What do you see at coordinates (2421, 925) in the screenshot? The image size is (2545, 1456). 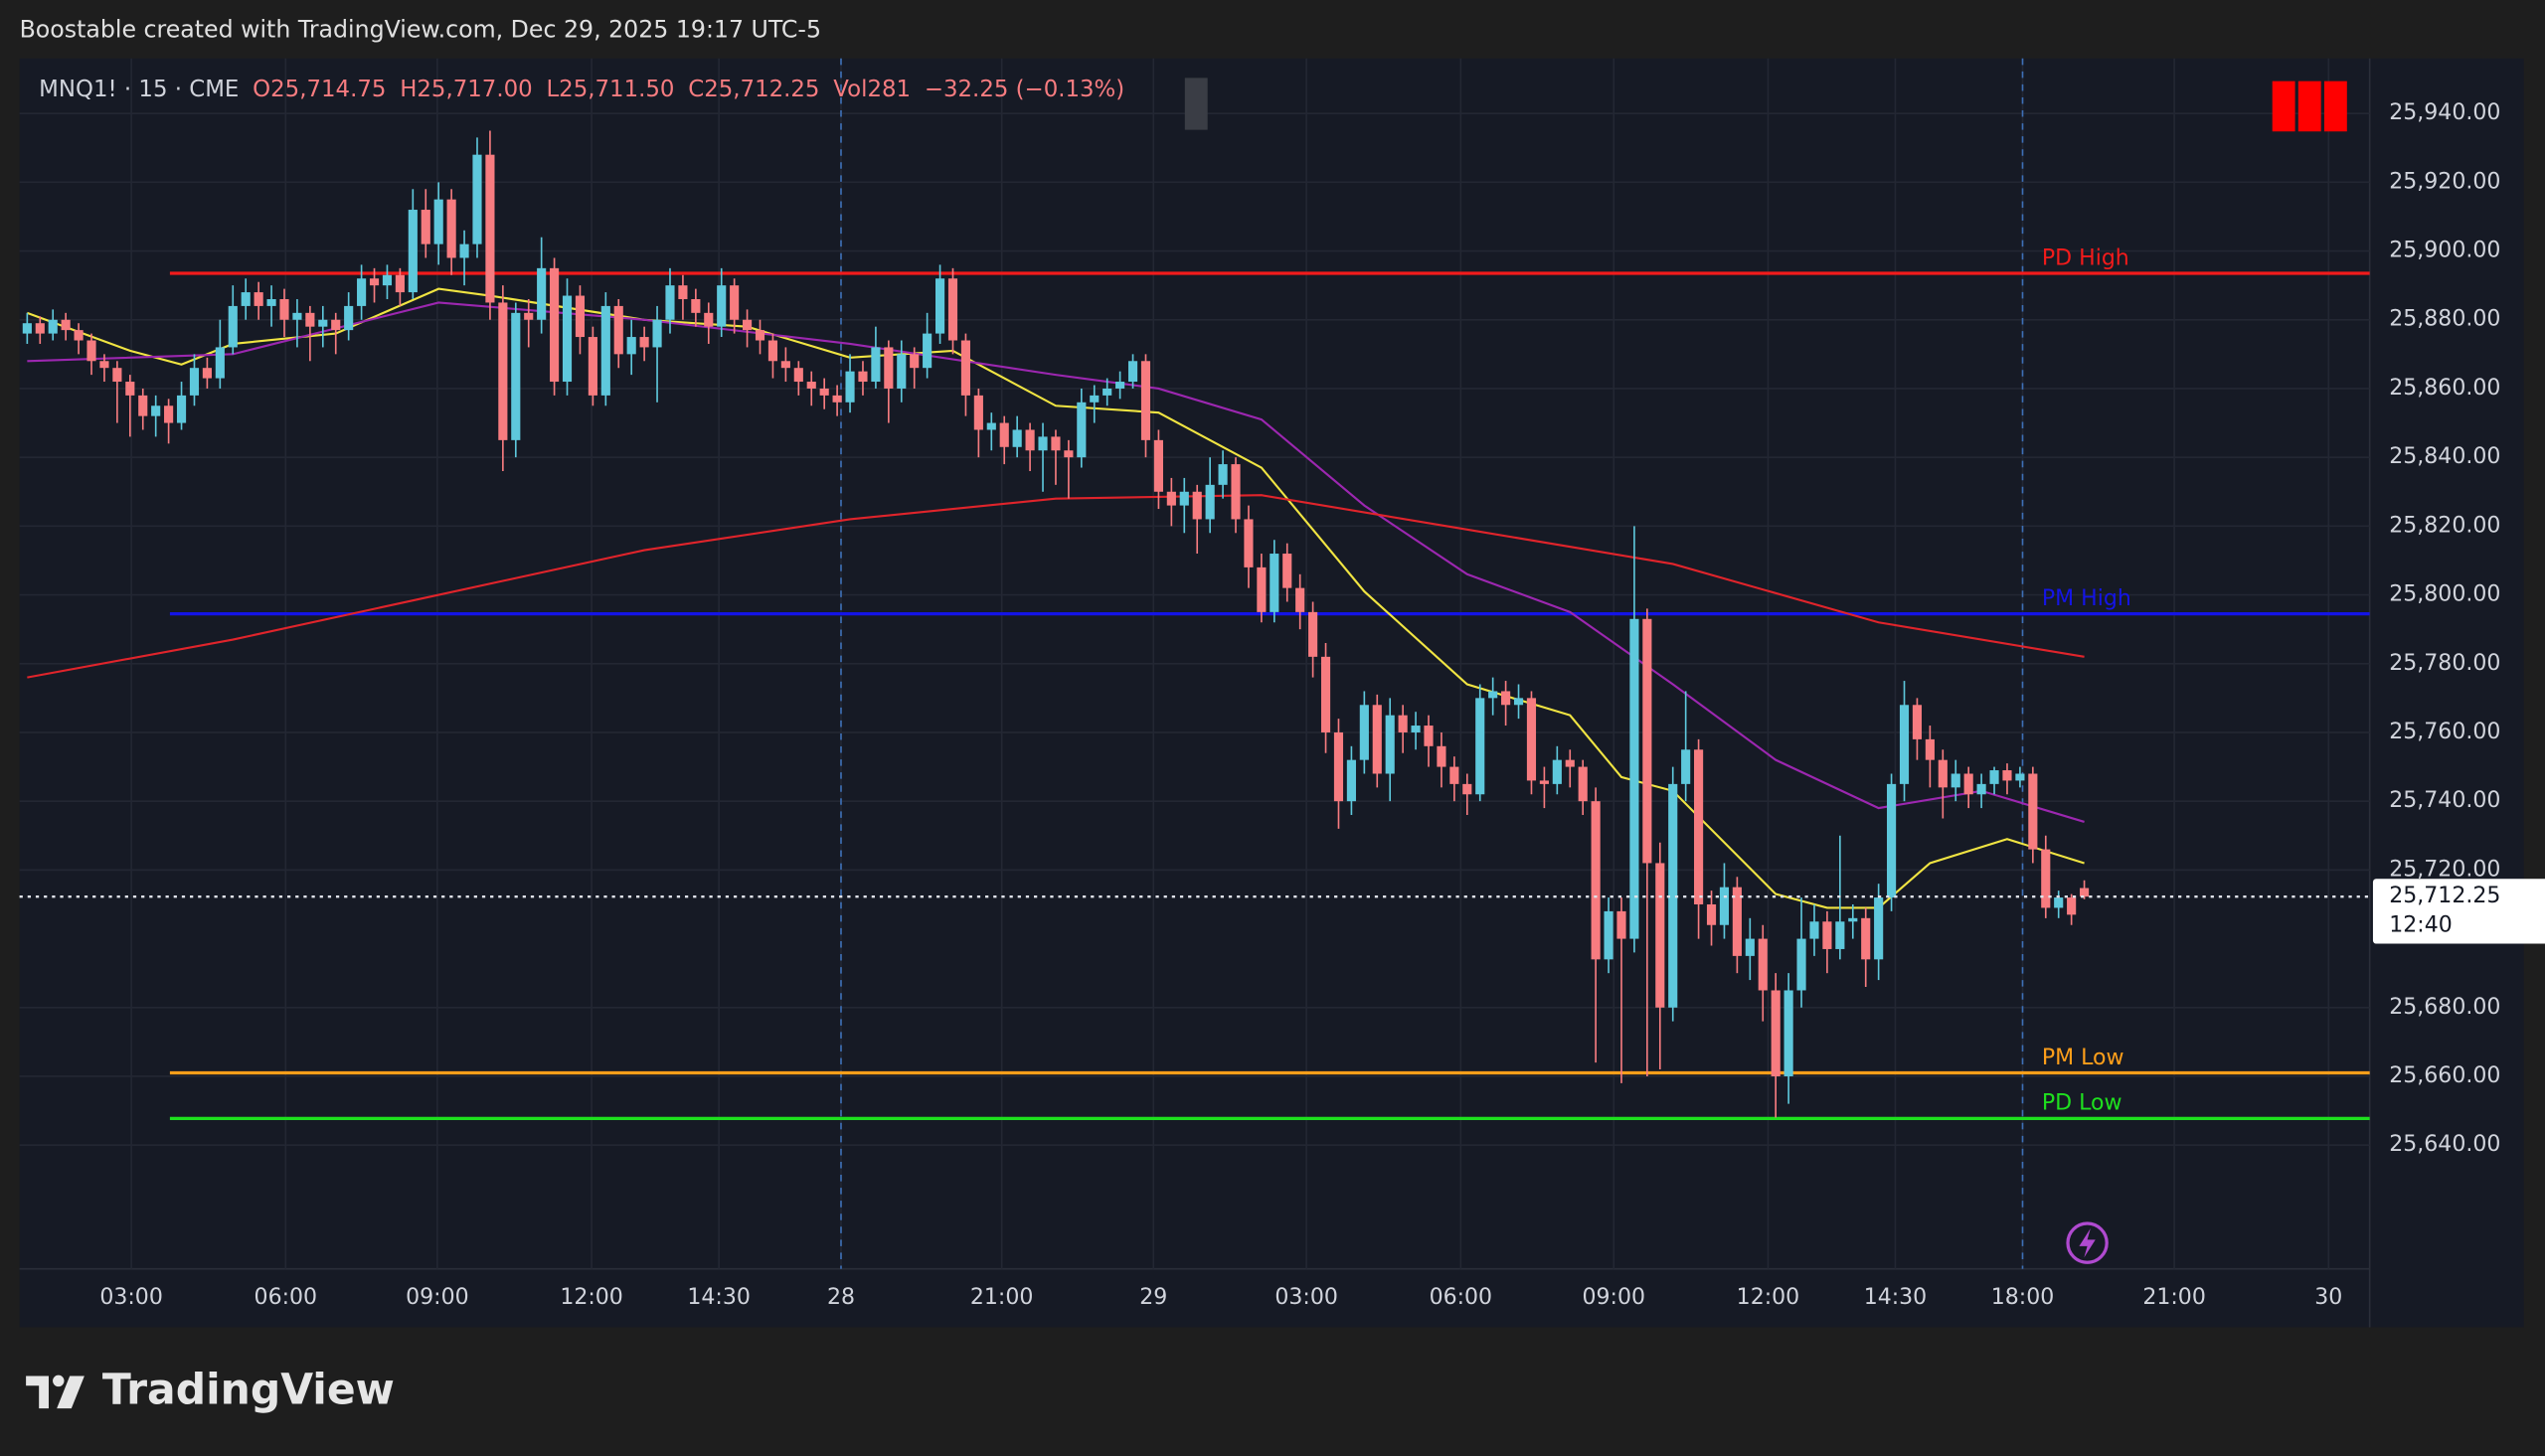 I see `countdown-label: 12:40` at bounding box center [2421, 925].